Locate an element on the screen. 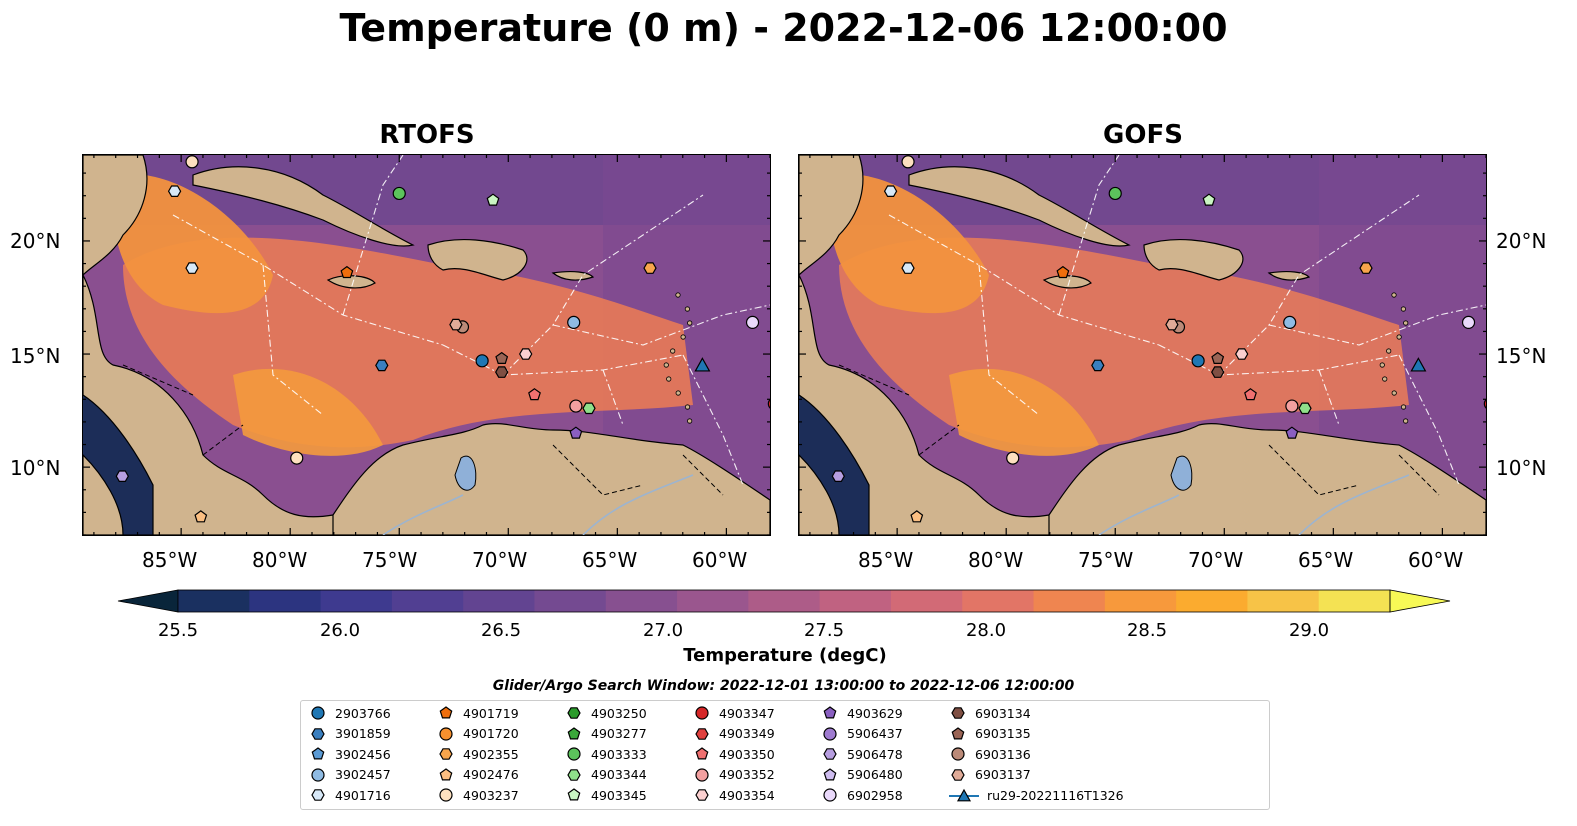 This screenshot has width=1577, height=826. legend-item: 6903136 is located at coordinates (990, 754).